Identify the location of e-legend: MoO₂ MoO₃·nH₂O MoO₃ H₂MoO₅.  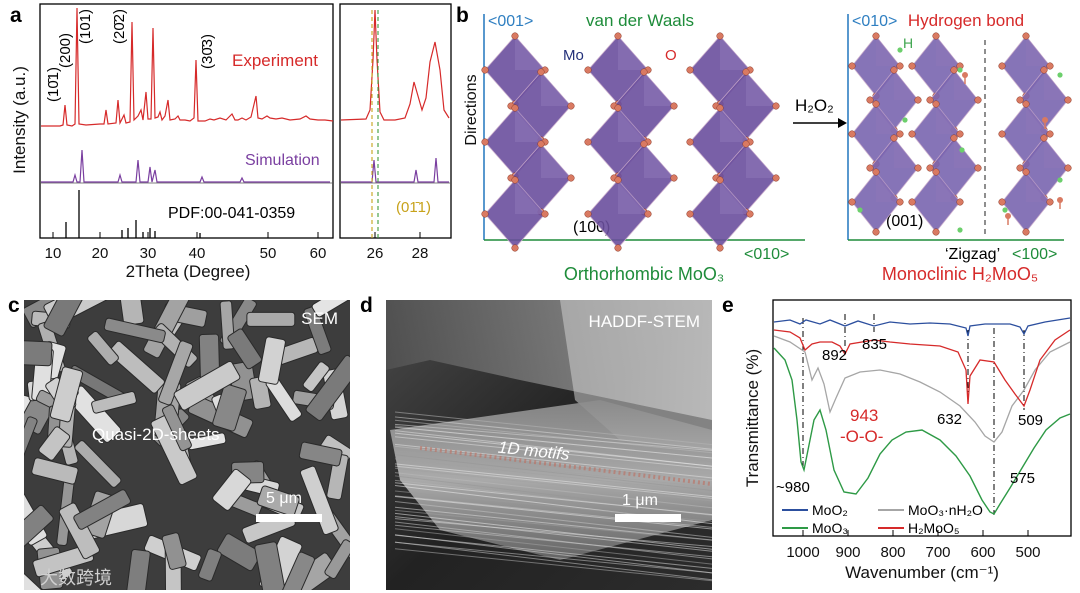
(882, 519).